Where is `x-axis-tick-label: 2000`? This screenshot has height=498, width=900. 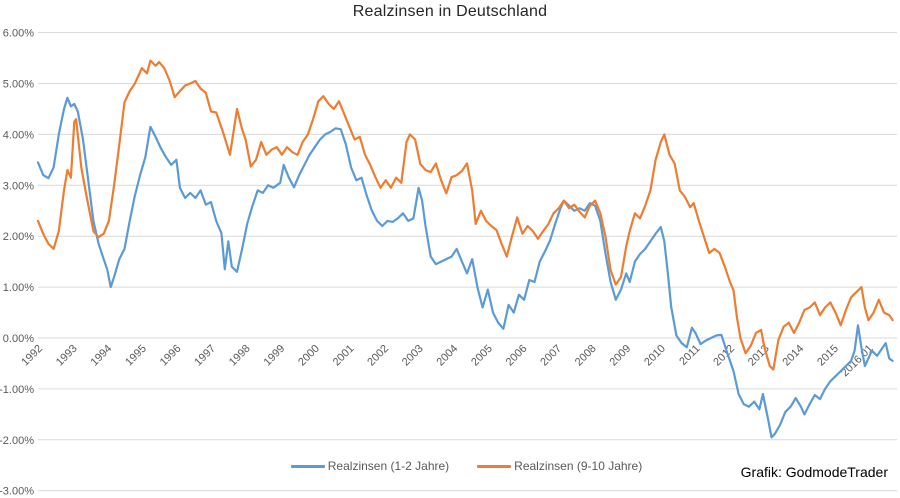 x-axis-tick-label: 2000 is located at coordinates (309, 356).